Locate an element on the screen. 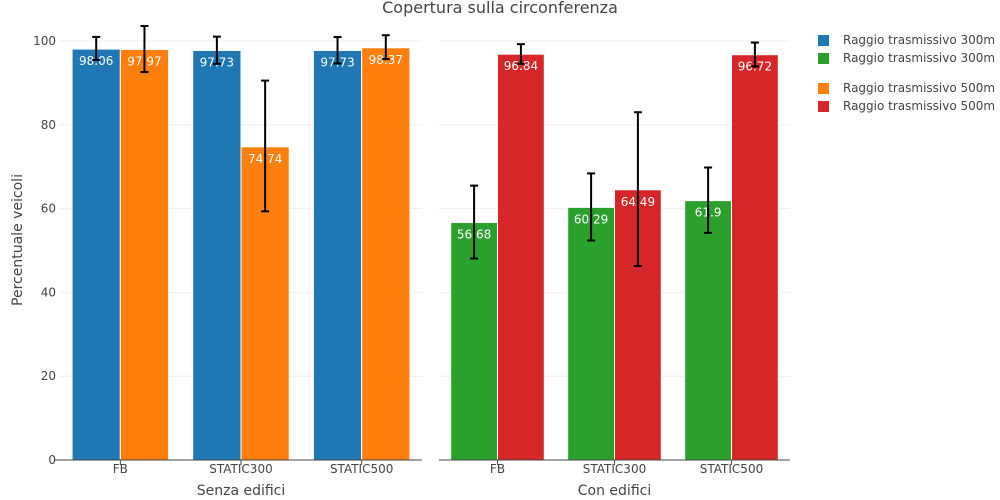  data-label: 96.84 is located at coordinates (521, 66).